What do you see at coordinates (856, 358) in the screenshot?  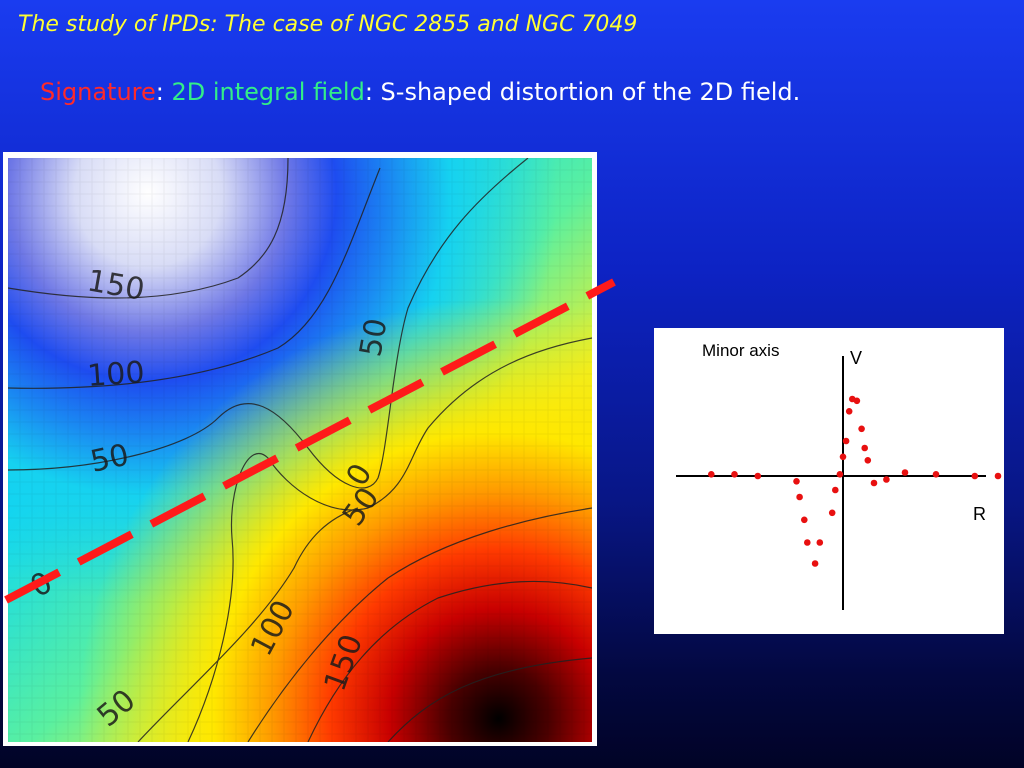 I see `y-axis-label: V` at bounding box center [856, 358].